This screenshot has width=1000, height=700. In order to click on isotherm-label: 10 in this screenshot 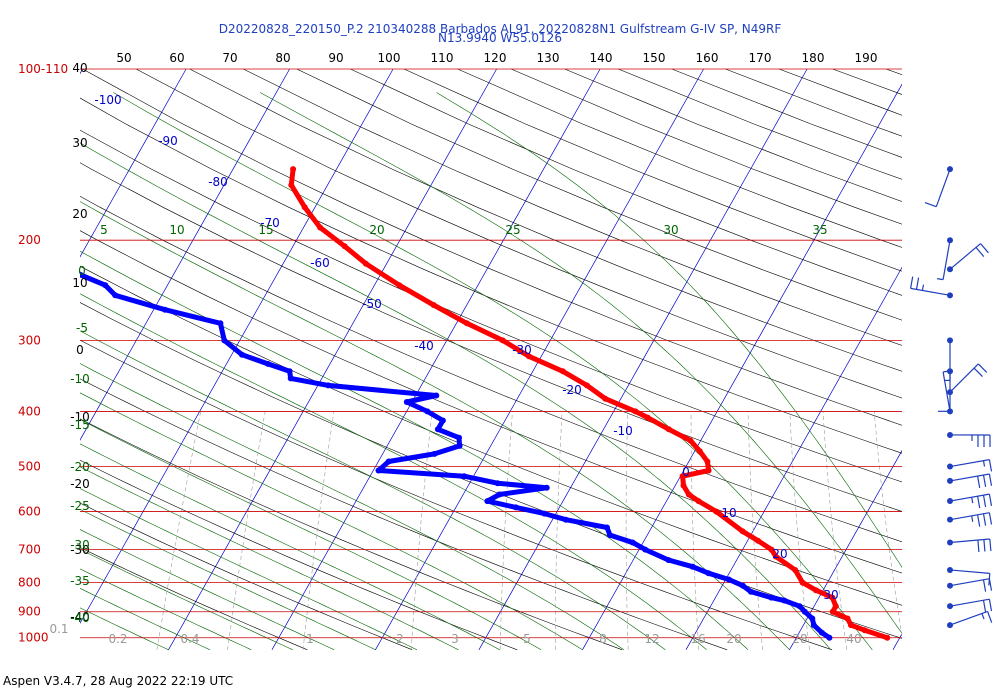, I will do `click(728, 513)`.